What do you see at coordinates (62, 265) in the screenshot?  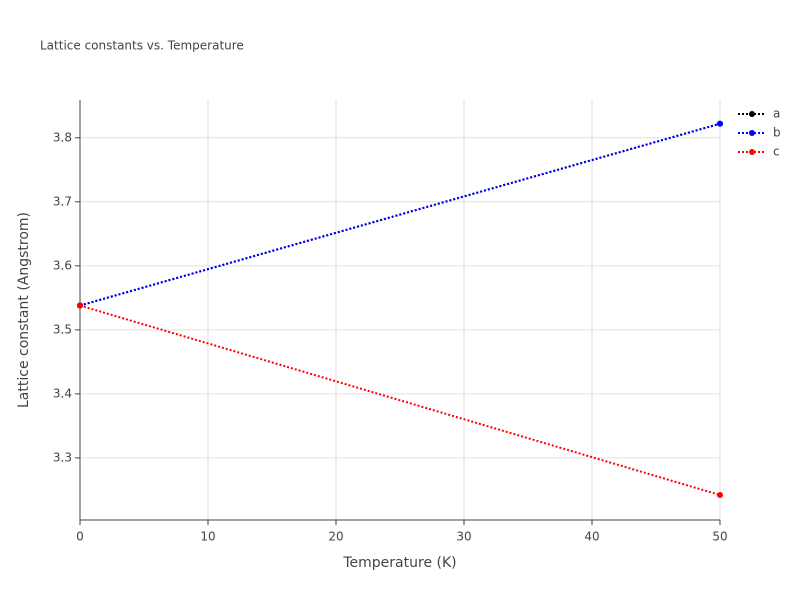 I see `y-tick-label: 3.6` at bounding box center [62, 265].